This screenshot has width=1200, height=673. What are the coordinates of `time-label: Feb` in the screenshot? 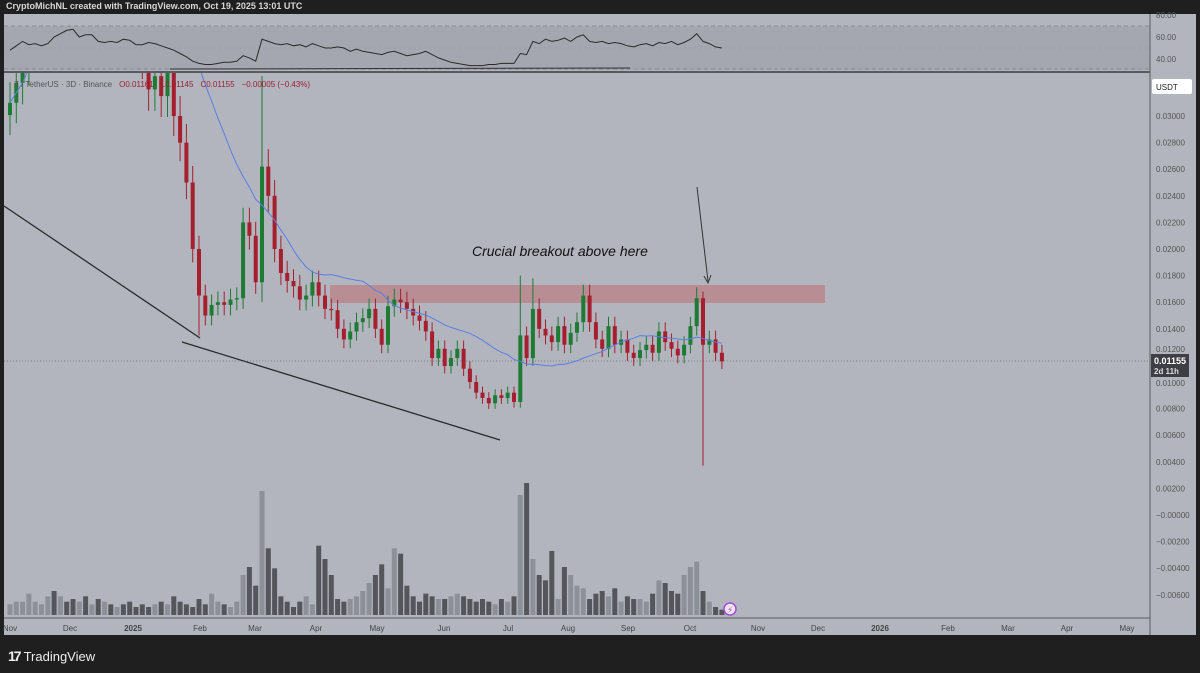 It's located at (948, 628).